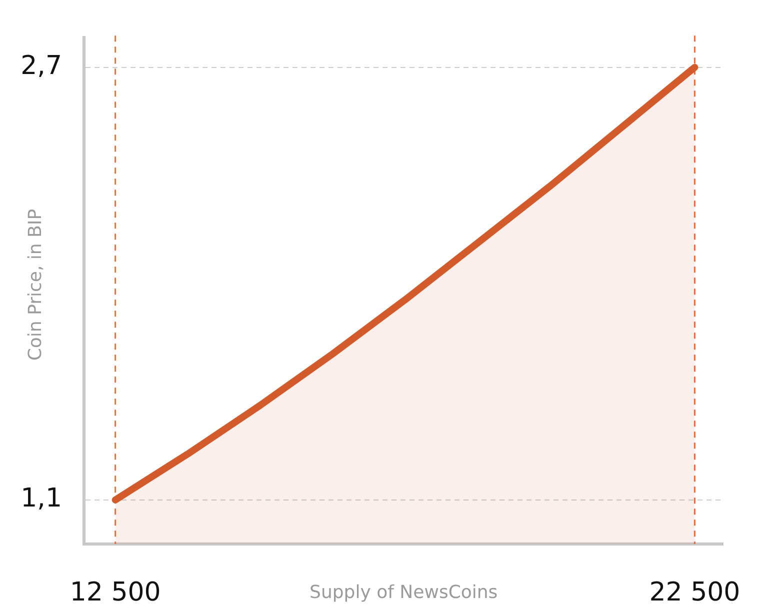 Image resolution: width=775 pixels, height=607 pixels. I want to click on y-tick-label: 1,1, so click(41, 499).